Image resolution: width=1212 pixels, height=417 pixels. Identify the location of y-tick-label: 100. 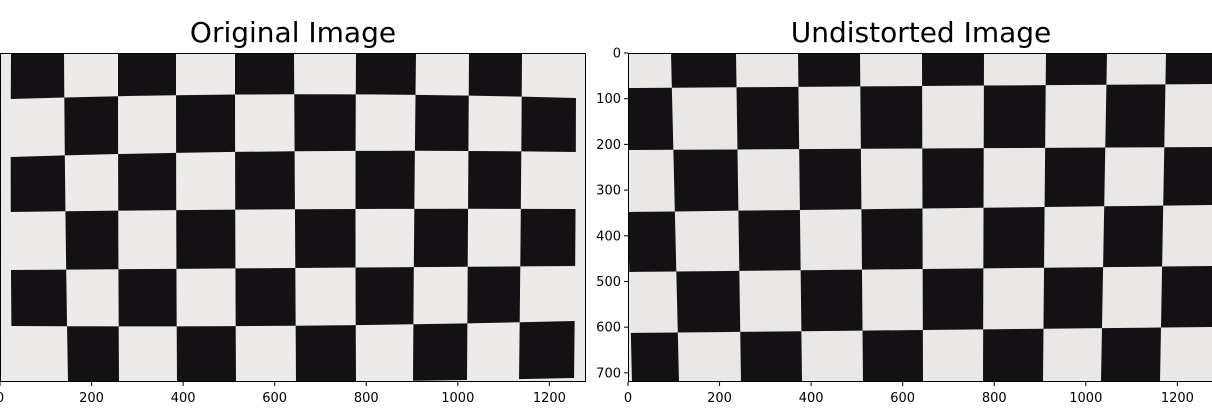
(608, 99).